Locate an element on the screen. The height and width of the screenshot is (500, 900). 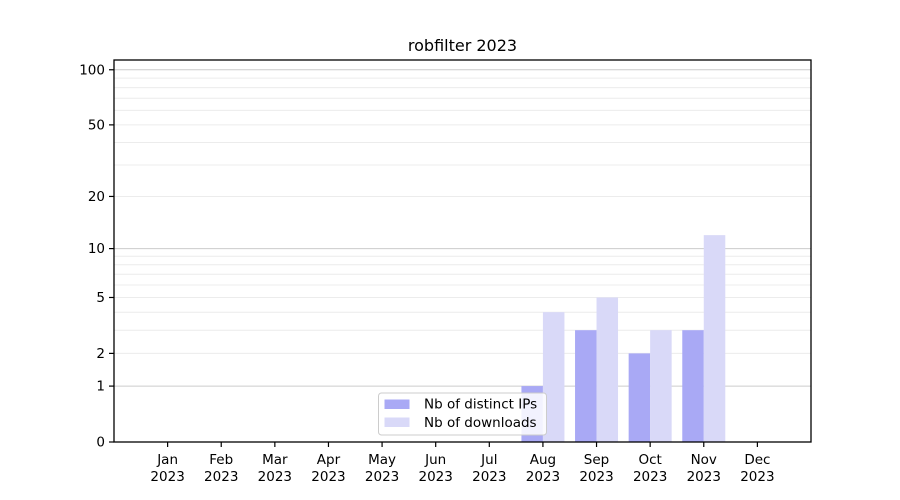
bar-downloads-nov is located at coordinates (714, 338).